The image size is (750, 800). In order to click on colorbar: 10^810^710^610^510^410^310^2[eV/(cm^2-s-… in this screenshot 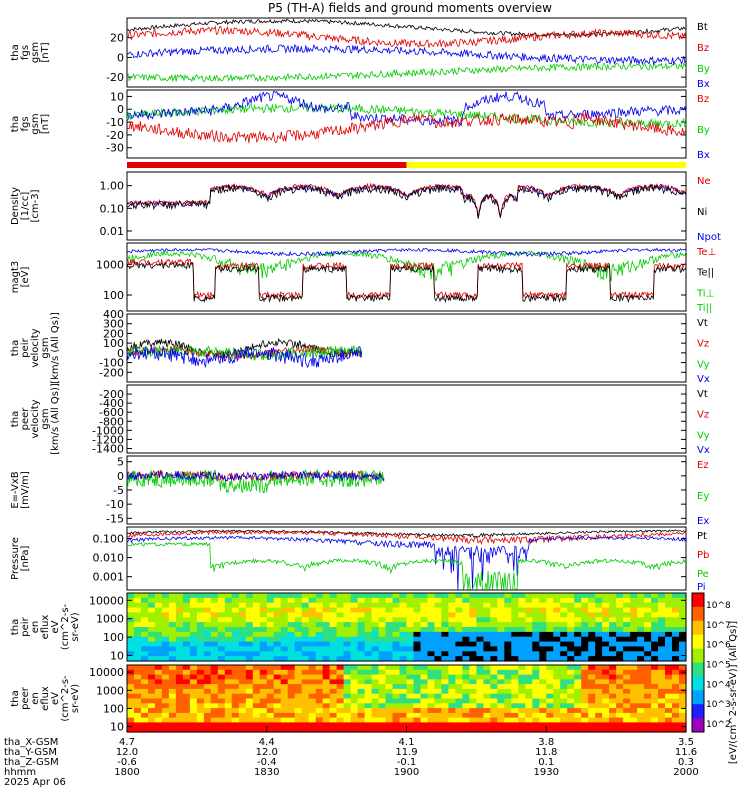, I will do `click(715, 678)`.